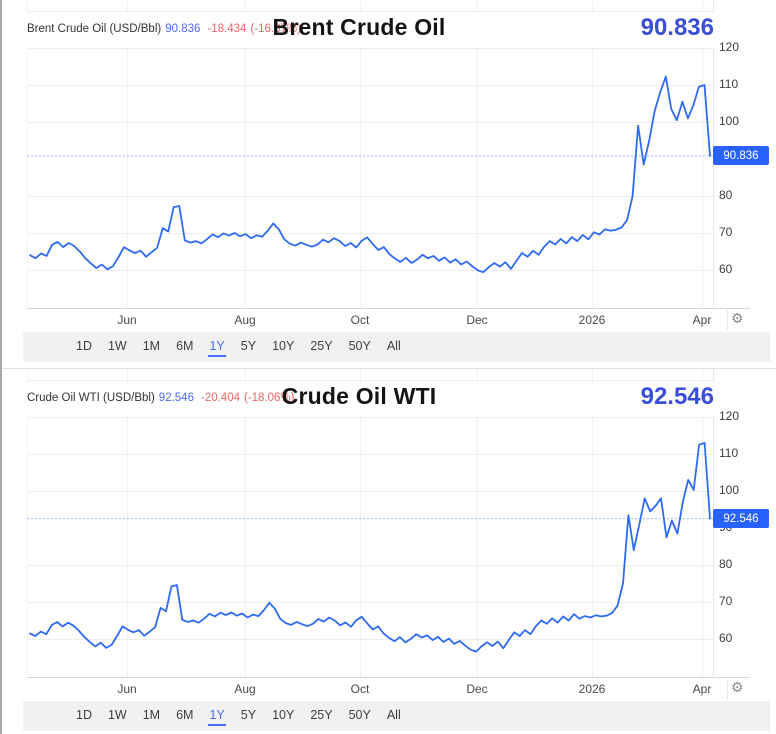 The width and height of the screenshot is (776, 734). I want to click on instrument-change-percent: (-18.06%), so click(269, 398).